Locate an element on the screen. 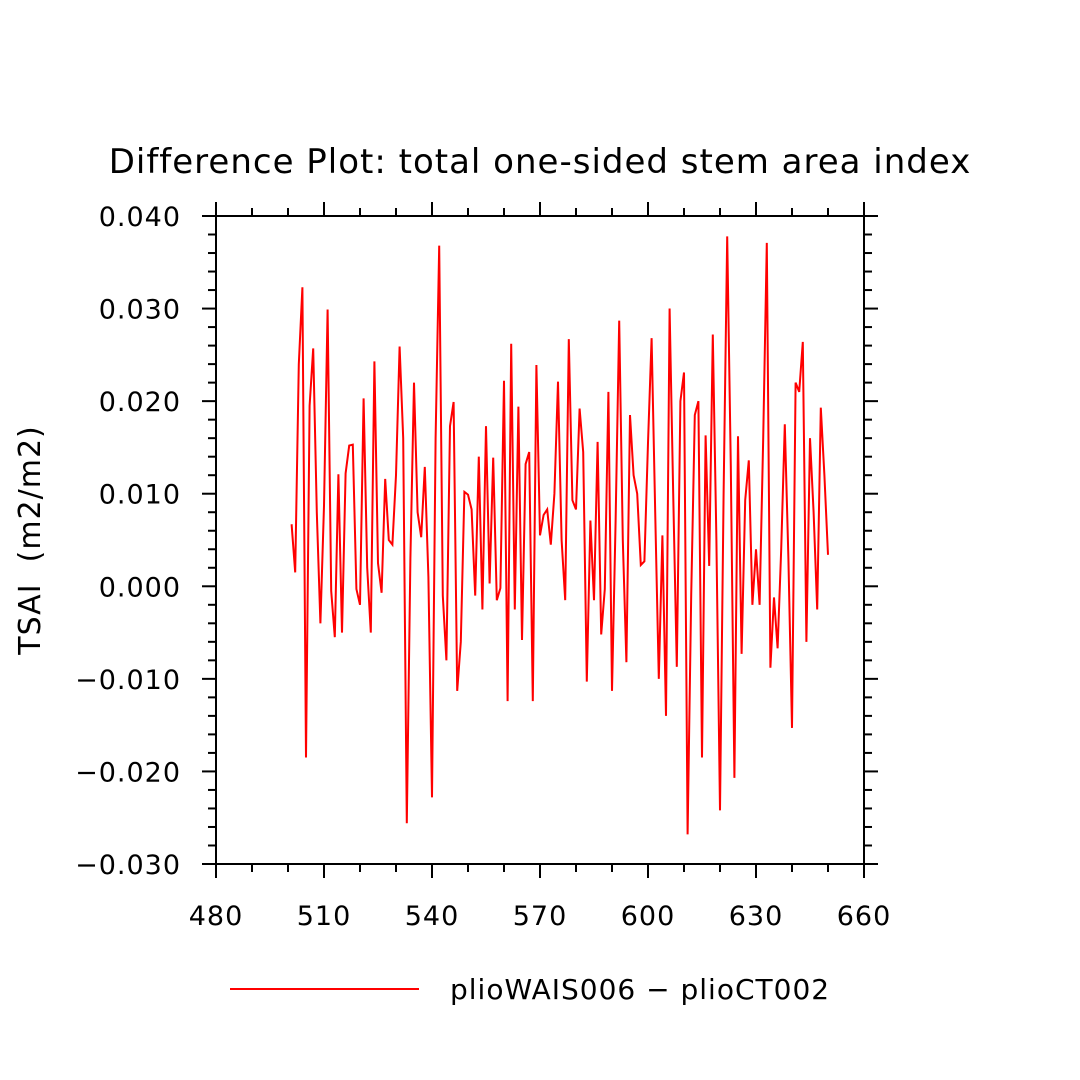 The width and height of the screenshot is (1080, 1080). x-tick-label: 510 is located at coordinates (324, 916).